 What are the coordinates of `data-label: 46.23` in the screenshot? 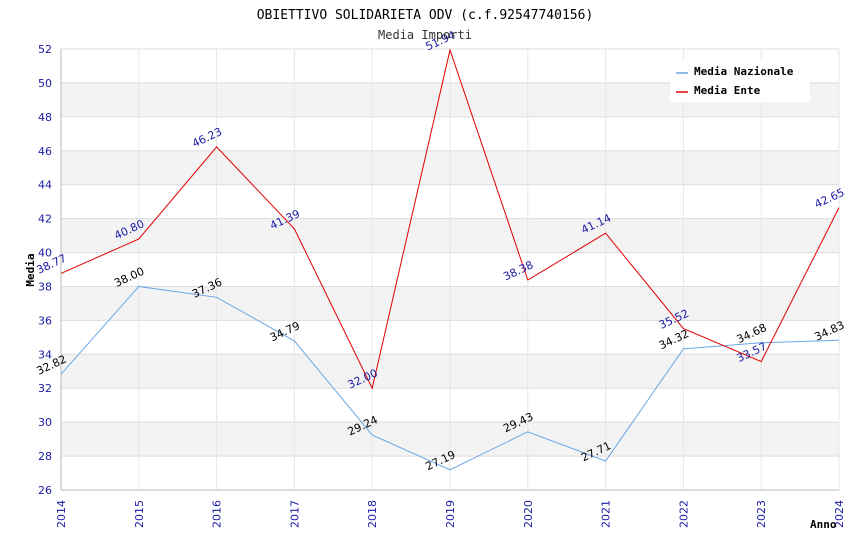 It's located at (207, 137).